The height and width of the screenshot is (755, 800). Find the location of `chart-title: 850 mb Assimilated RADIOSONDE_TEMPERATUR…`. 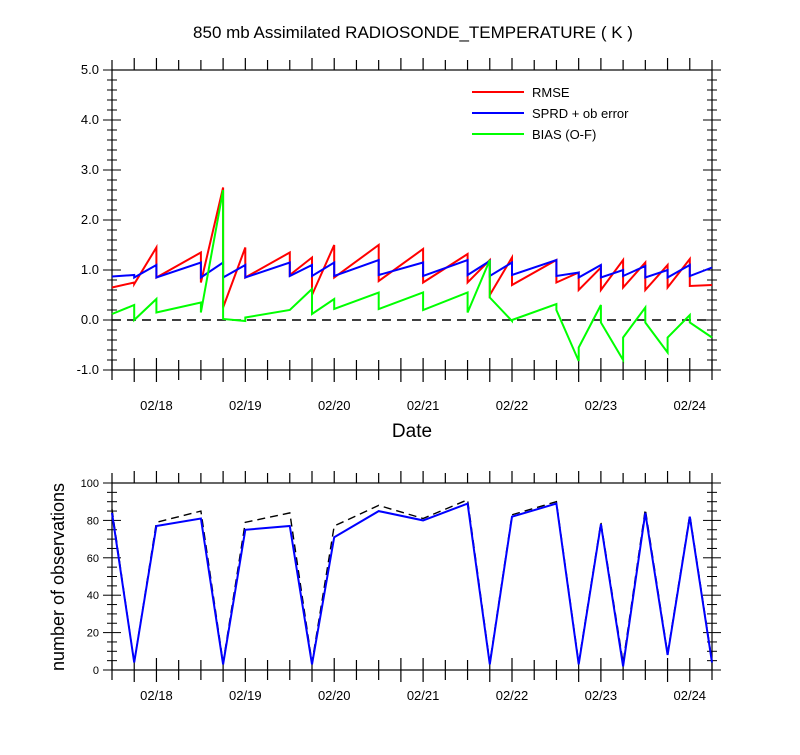

chart-title: 850 mb Assimilated RADIOSONDE_TEMPERATUR… is located at coordinates (413, 32).